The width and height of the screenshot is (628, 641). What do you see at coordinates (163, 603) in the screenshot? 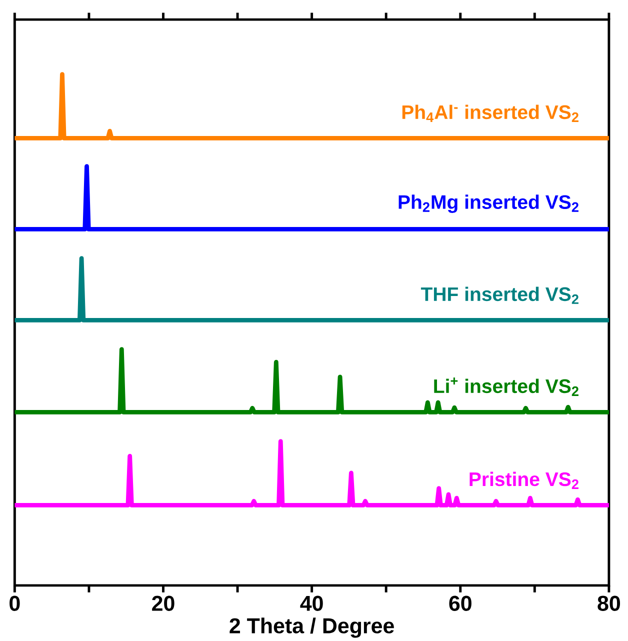
I see `x-tick-label: 20` at bounding box center [163, 603].